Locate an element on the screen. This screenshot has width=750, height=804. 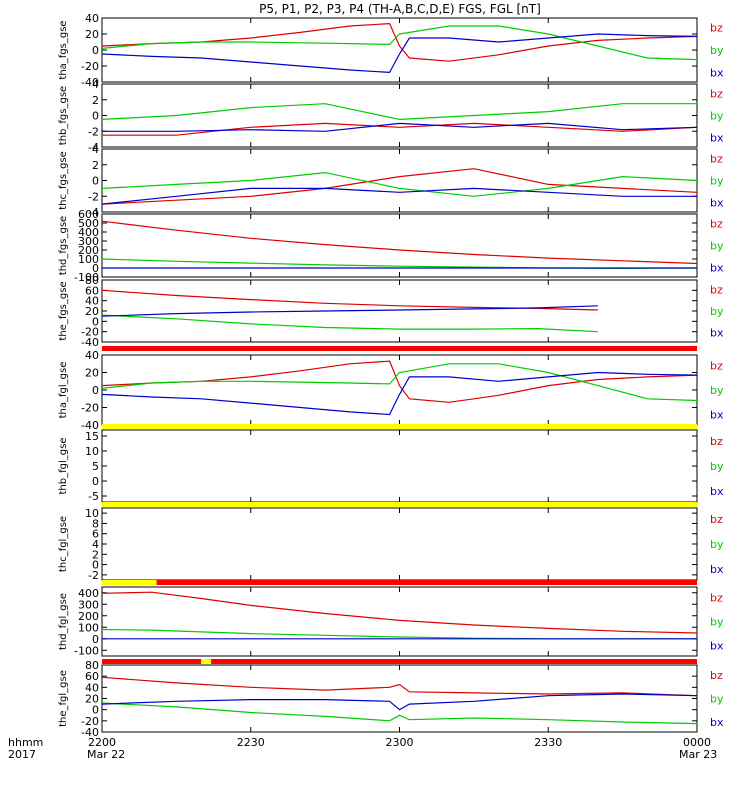
y-tick-label: 10 is located at coordinates (92, 451).